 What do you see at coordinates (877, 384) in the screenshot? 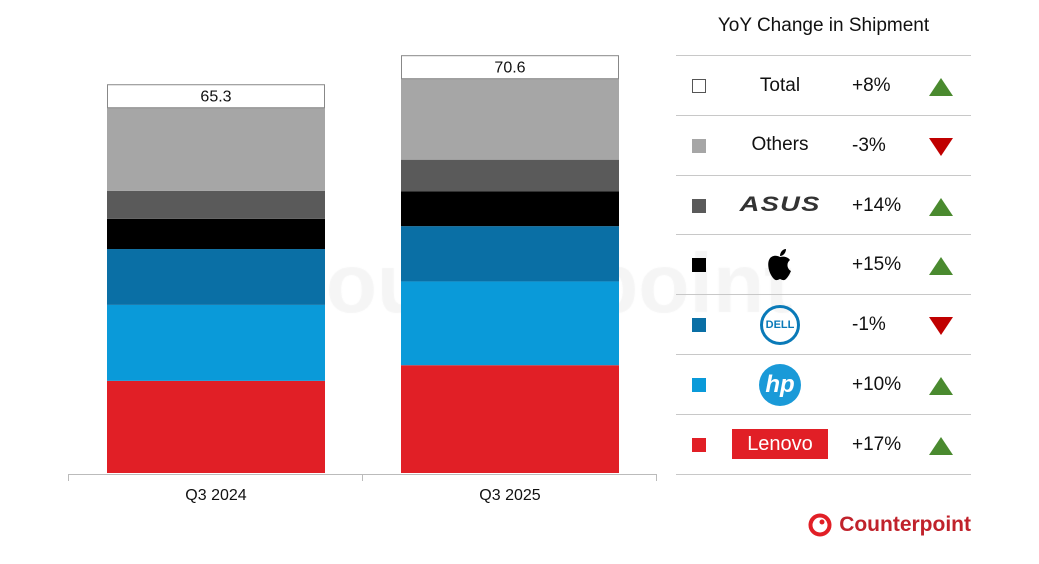
I see `legend-yoy-hp: +10%` at bounding box center [877, 384].